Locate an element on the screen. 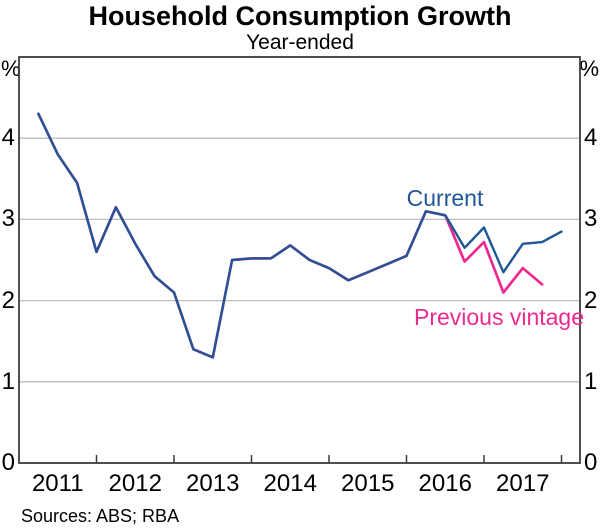  x-tick-label-2011: 2011 is located at coordinates (57, 483).